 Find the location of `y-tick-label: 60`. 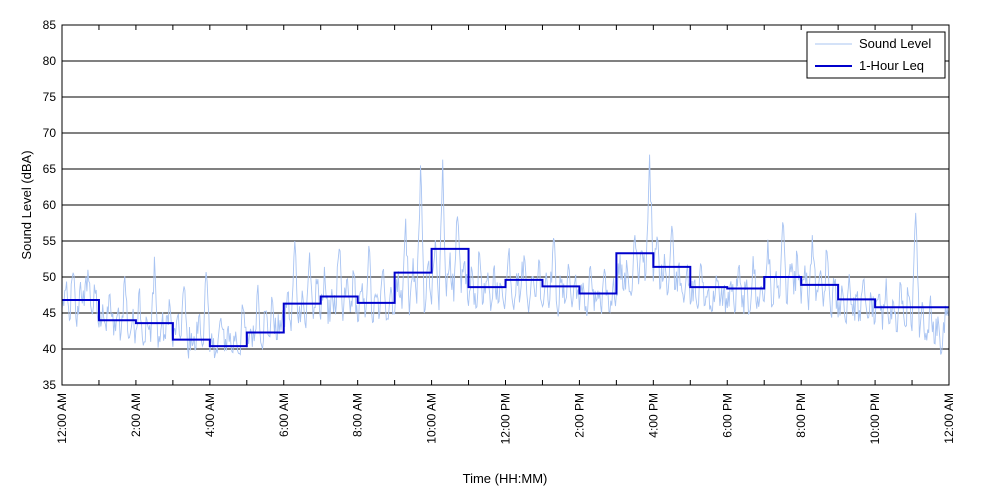

y-tick-label: 60 is located at coordinates (50, 205).